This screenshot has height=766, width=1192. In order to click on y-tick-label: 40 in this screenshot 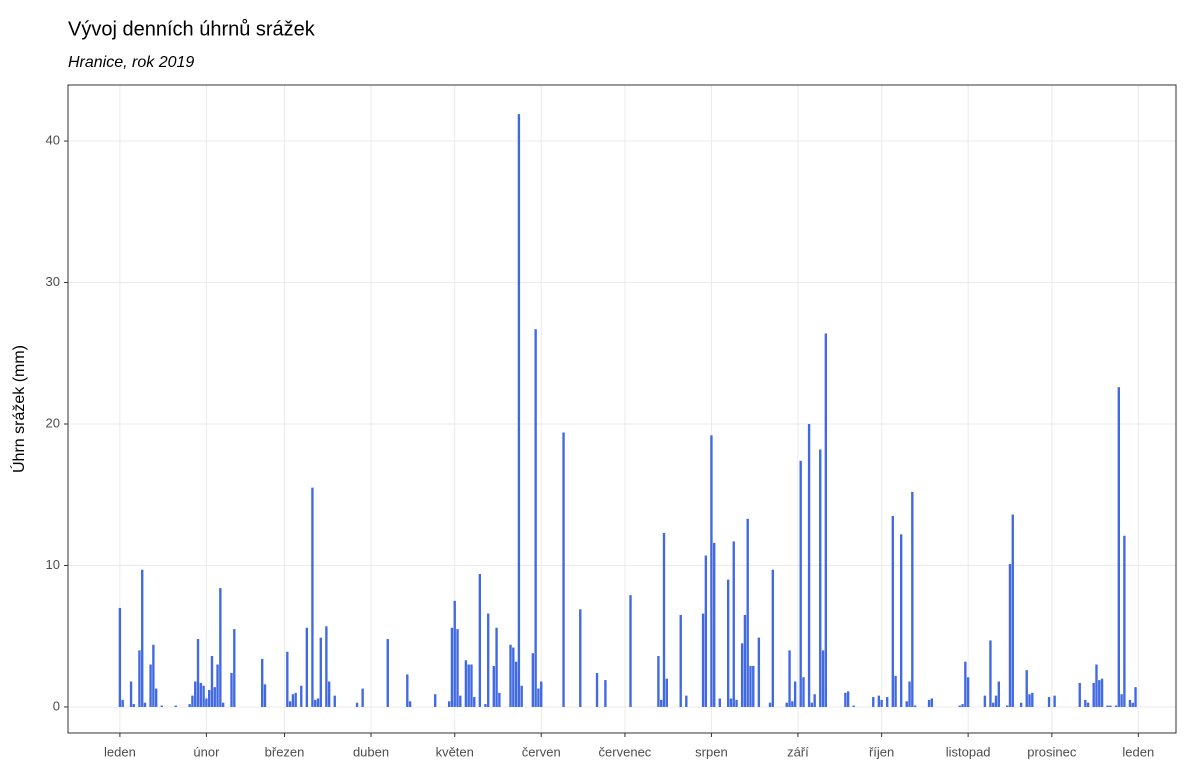, I will do `click(53, 139)`.